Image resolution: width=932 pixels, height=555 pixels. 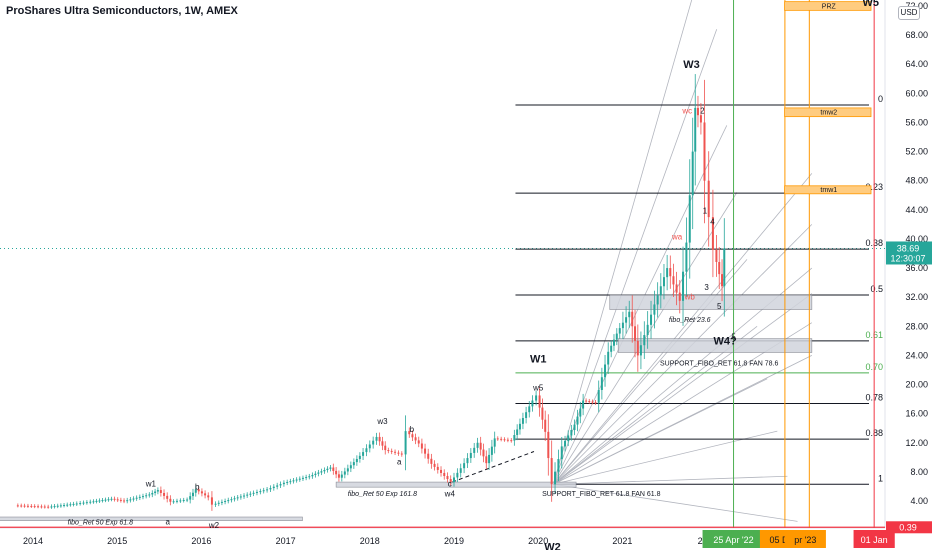 I want to click on currency-button: USD, so click(x=909, y=13).